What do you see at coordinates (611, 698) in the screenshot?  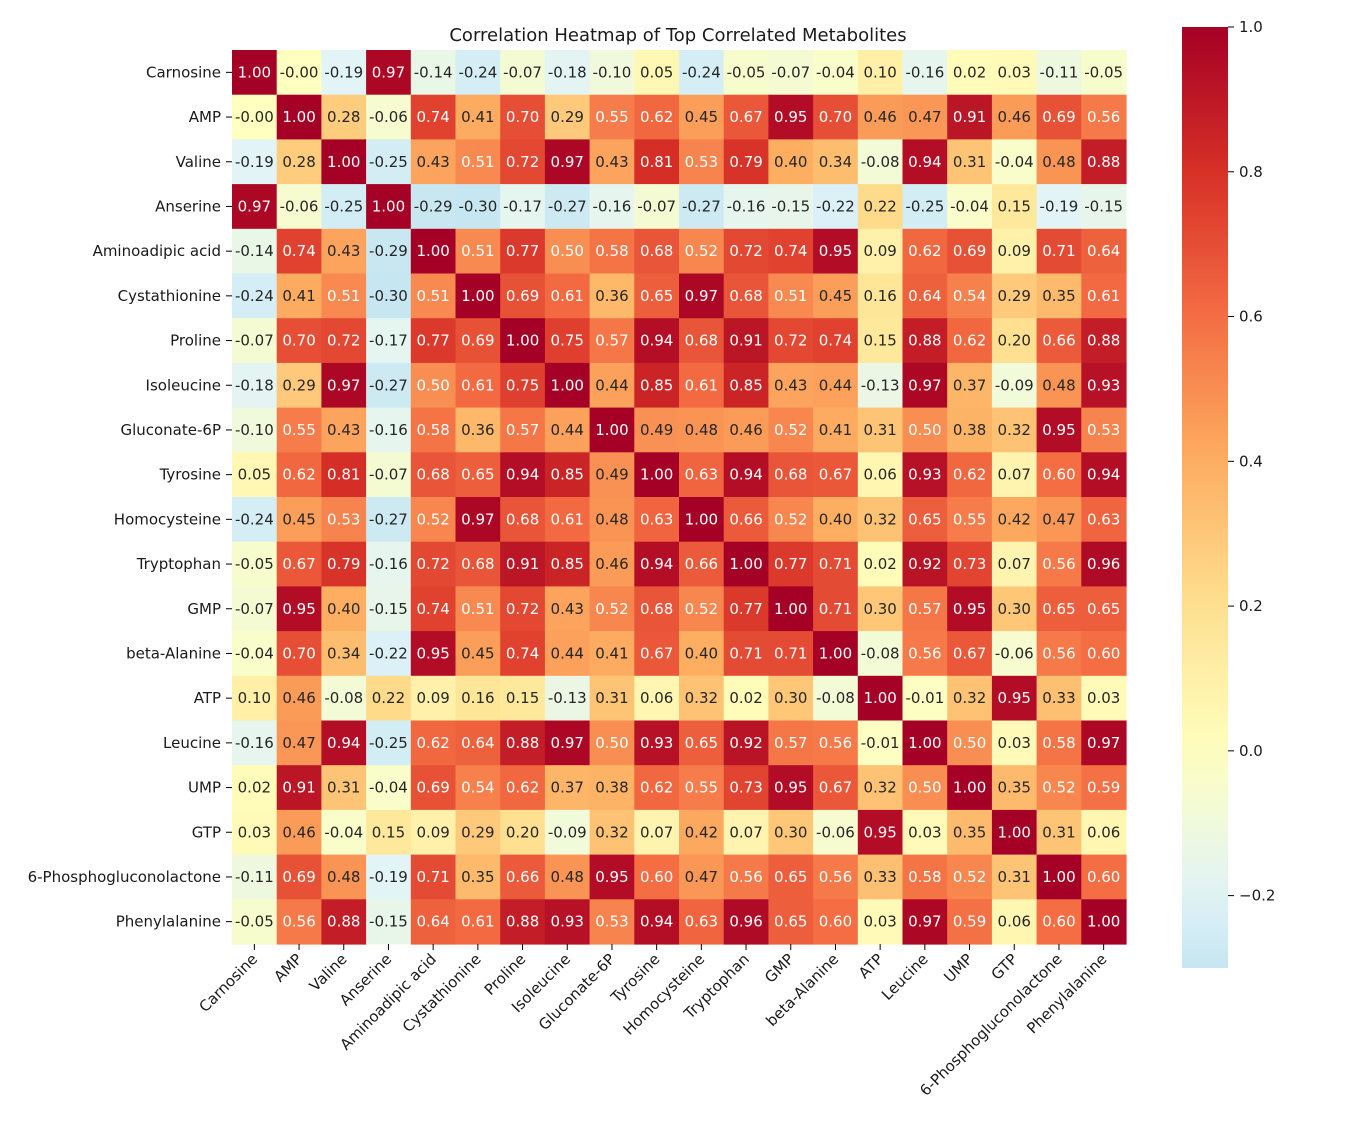 I see `cell-value-label: 0.31` at bounding box center [611, 698].